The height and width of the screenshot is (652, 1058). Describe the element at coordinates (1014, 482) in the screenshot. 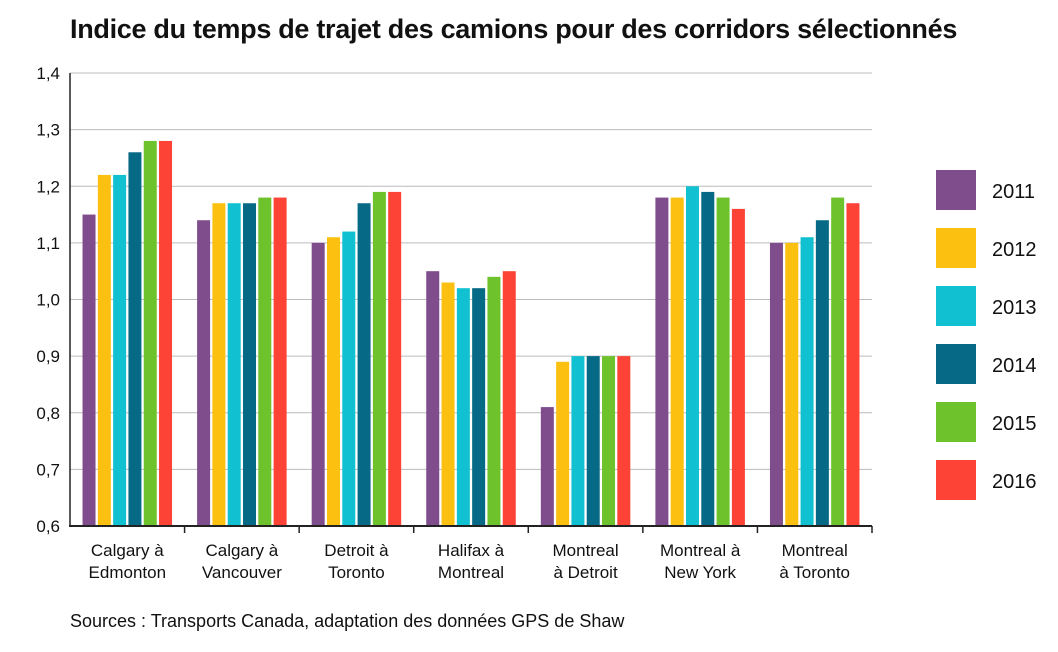

I see `legend-label: 2016` at that location.